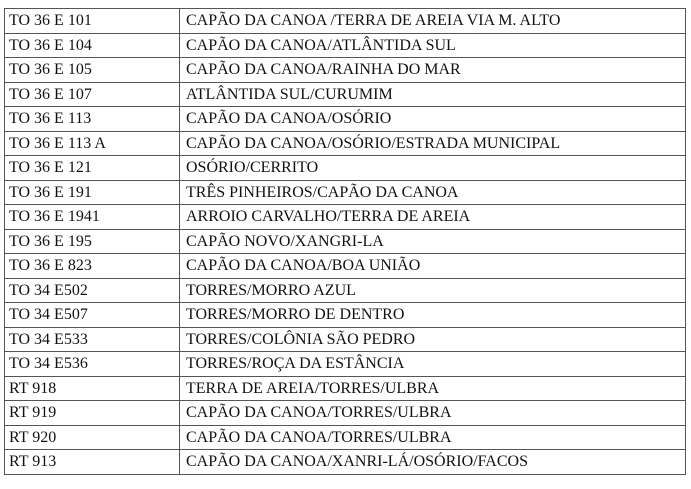 This screenshot has height=489, width=691. Describe the element at coordinates (432, 94) in the screenshot. I see `route-name-cell: ATLÂNTIDA SUL/CURUMIM` at that location.